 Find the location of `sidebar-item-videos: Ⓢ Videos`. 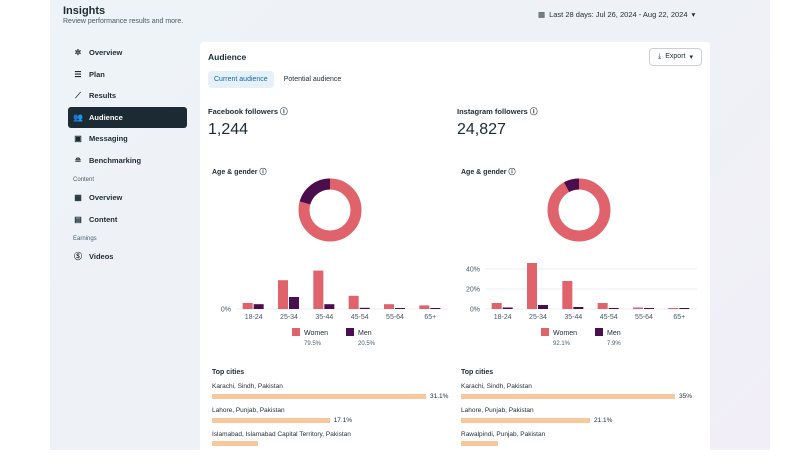

sidebar-item-videos: Ⓢ Videos is located at coordinates (127, 257).